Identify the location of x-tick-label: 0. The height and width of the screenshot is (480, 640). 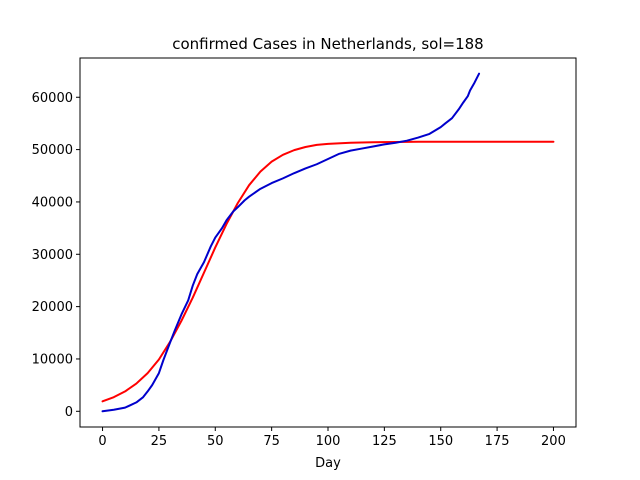
(102, 441).